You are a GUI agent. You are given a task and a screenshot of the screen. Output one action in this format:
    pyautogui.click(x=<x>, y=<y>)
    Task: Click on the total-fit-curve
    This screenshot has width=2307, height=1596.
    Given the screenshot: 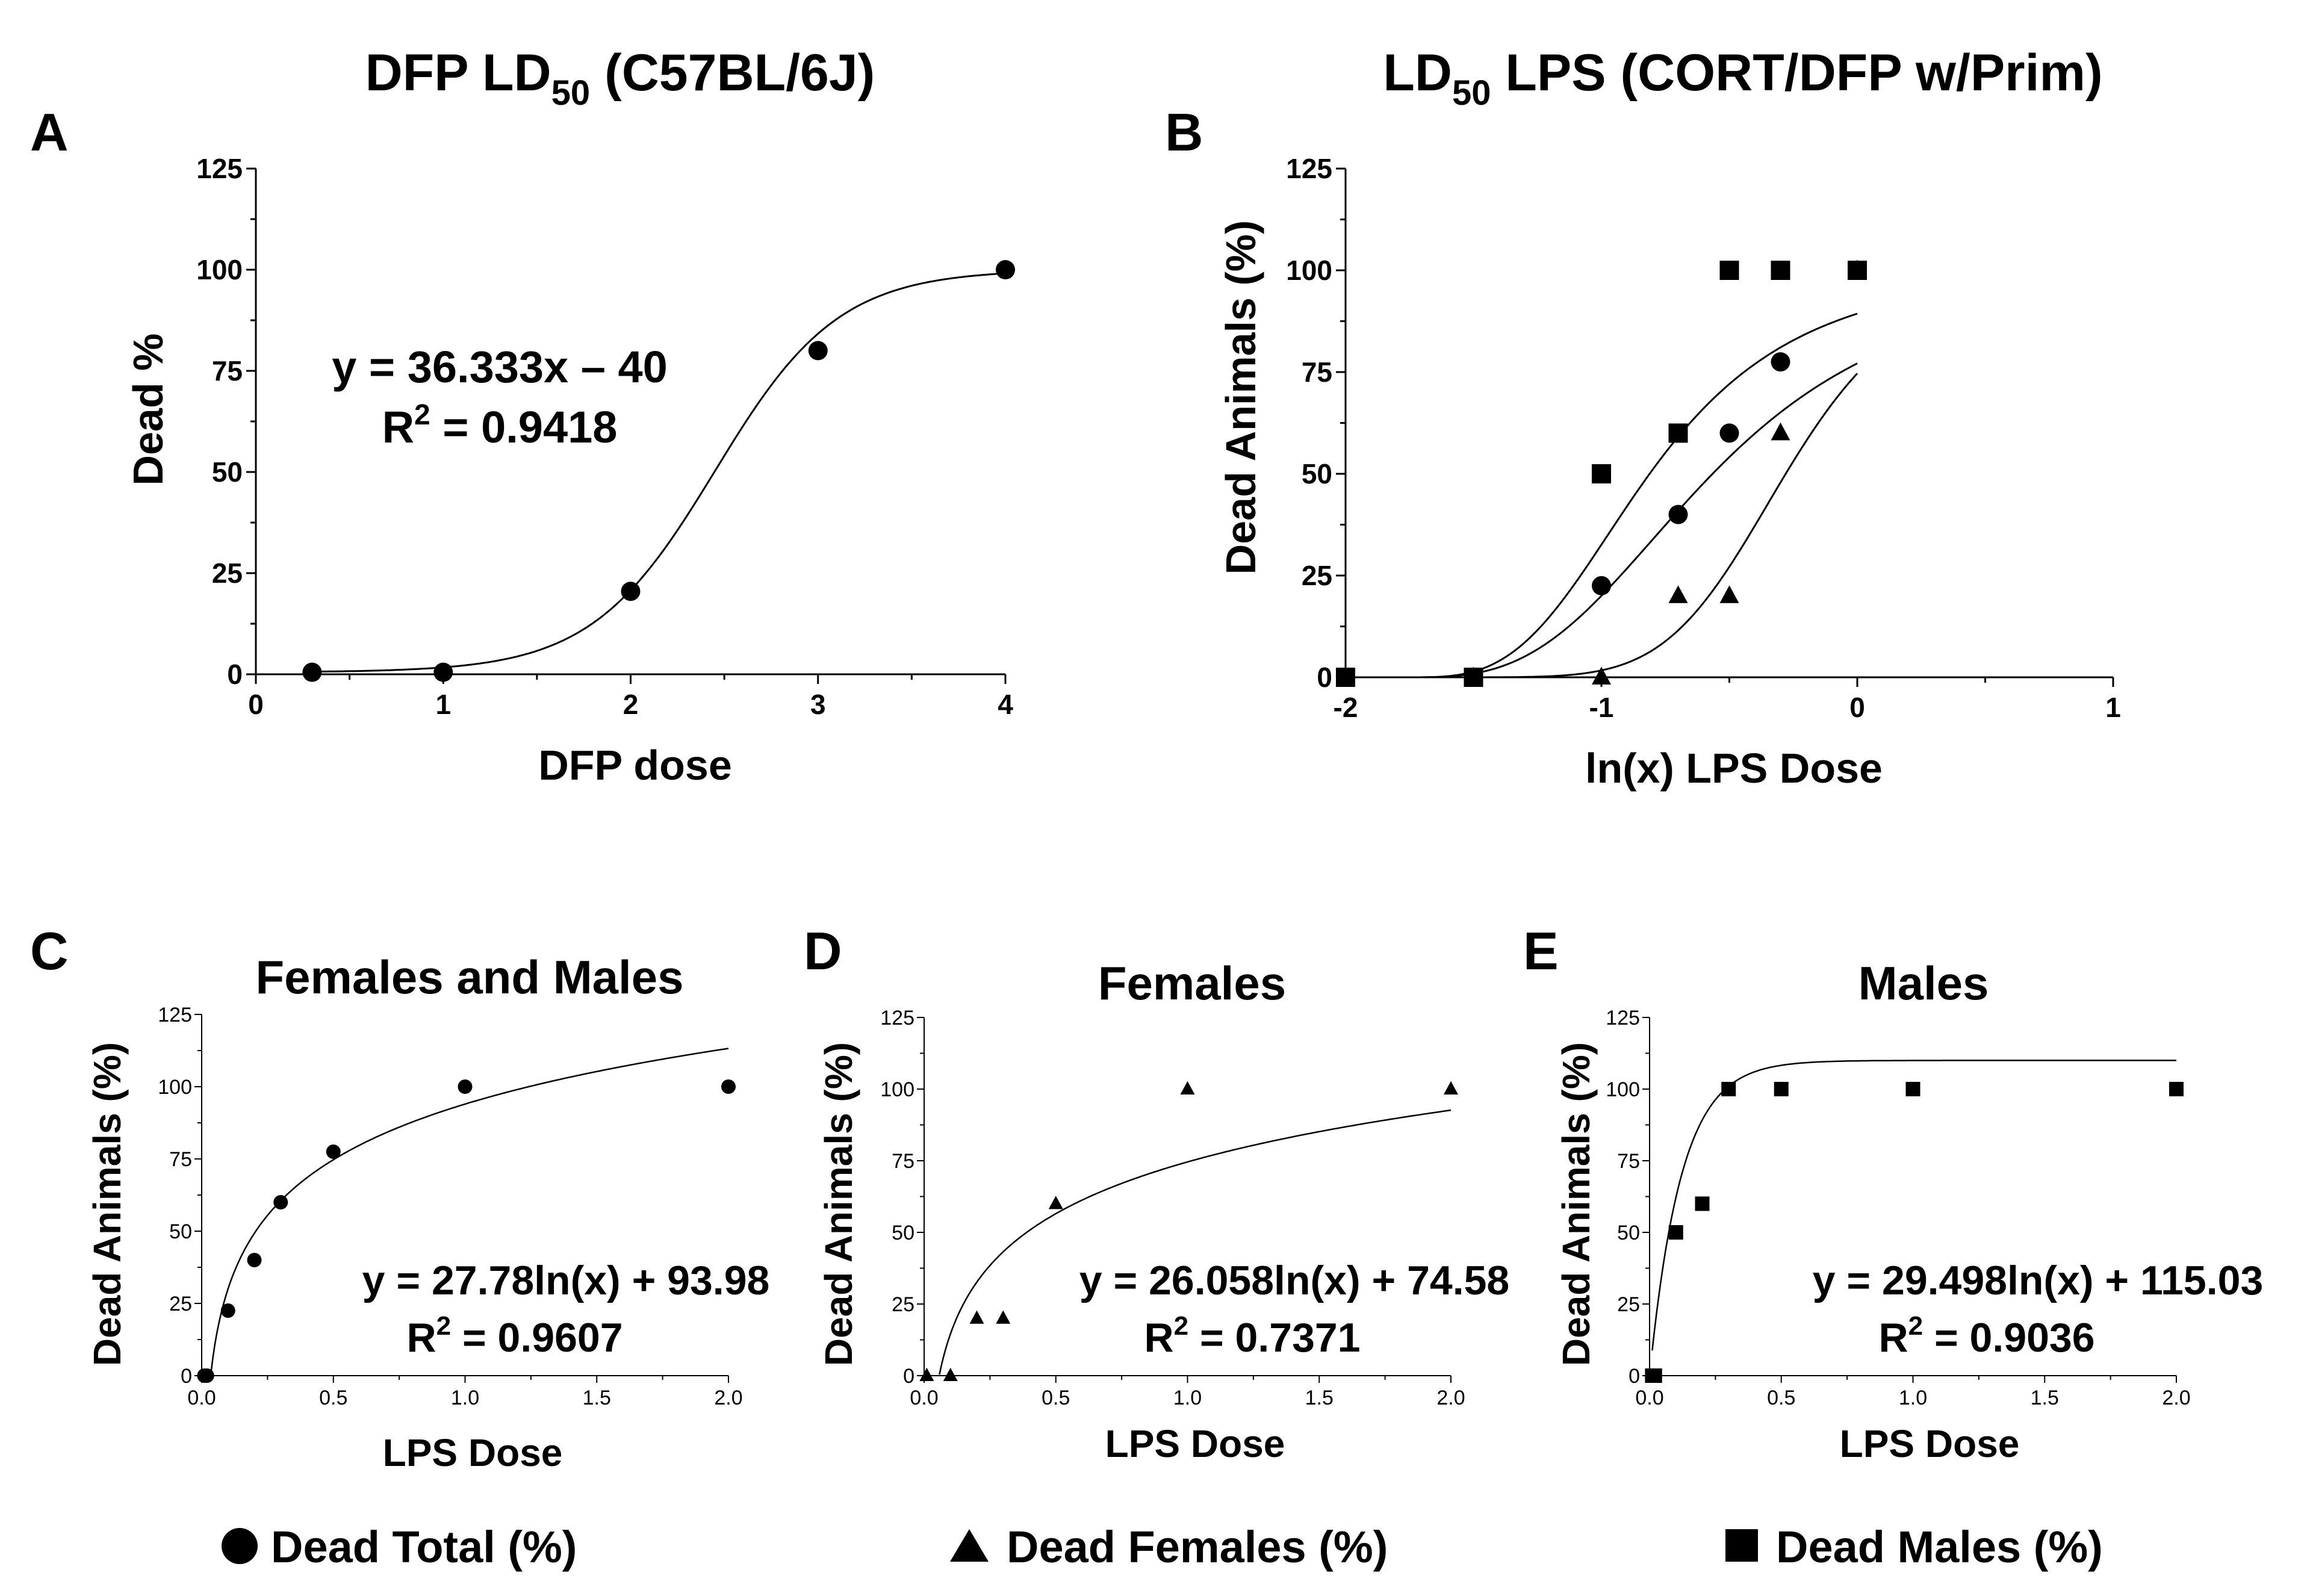 What is the action you would take?
    pyautogui.click(x=1633, y=520)
    